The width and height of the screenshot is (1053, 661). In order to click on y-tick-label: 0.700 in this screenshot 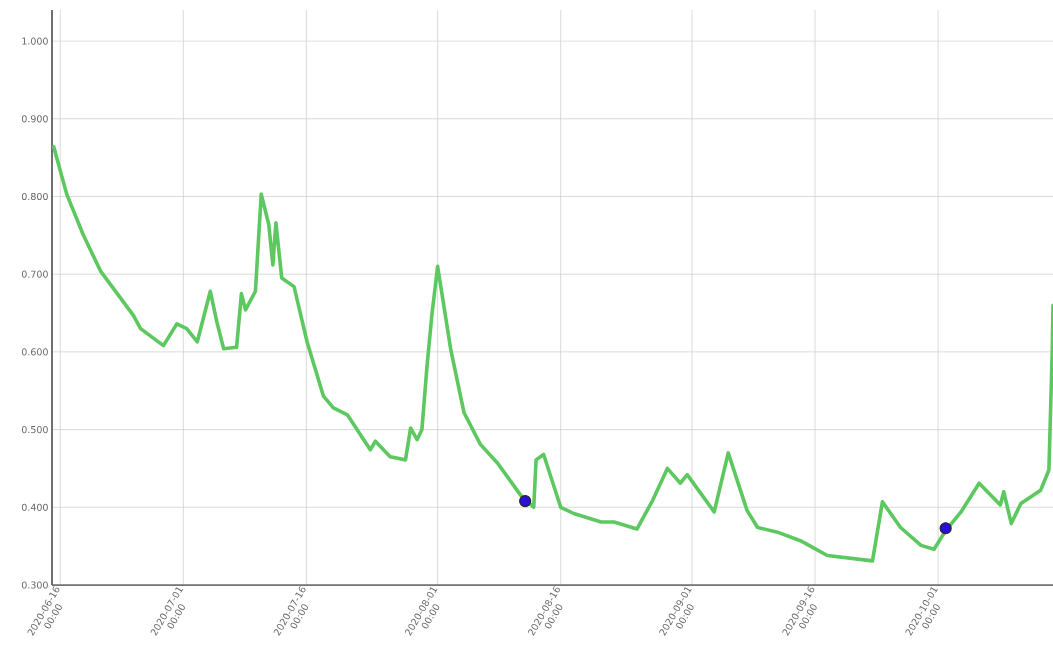, I will do `click(34, 274)`.